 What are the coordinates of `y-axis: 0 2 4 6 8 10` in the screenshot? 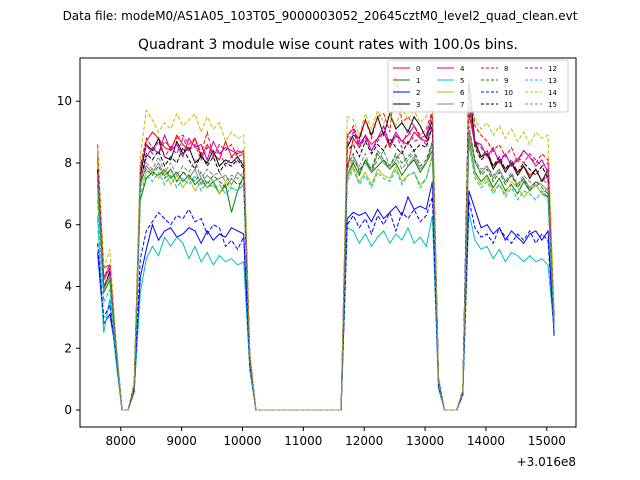 It's located at (68, 255).